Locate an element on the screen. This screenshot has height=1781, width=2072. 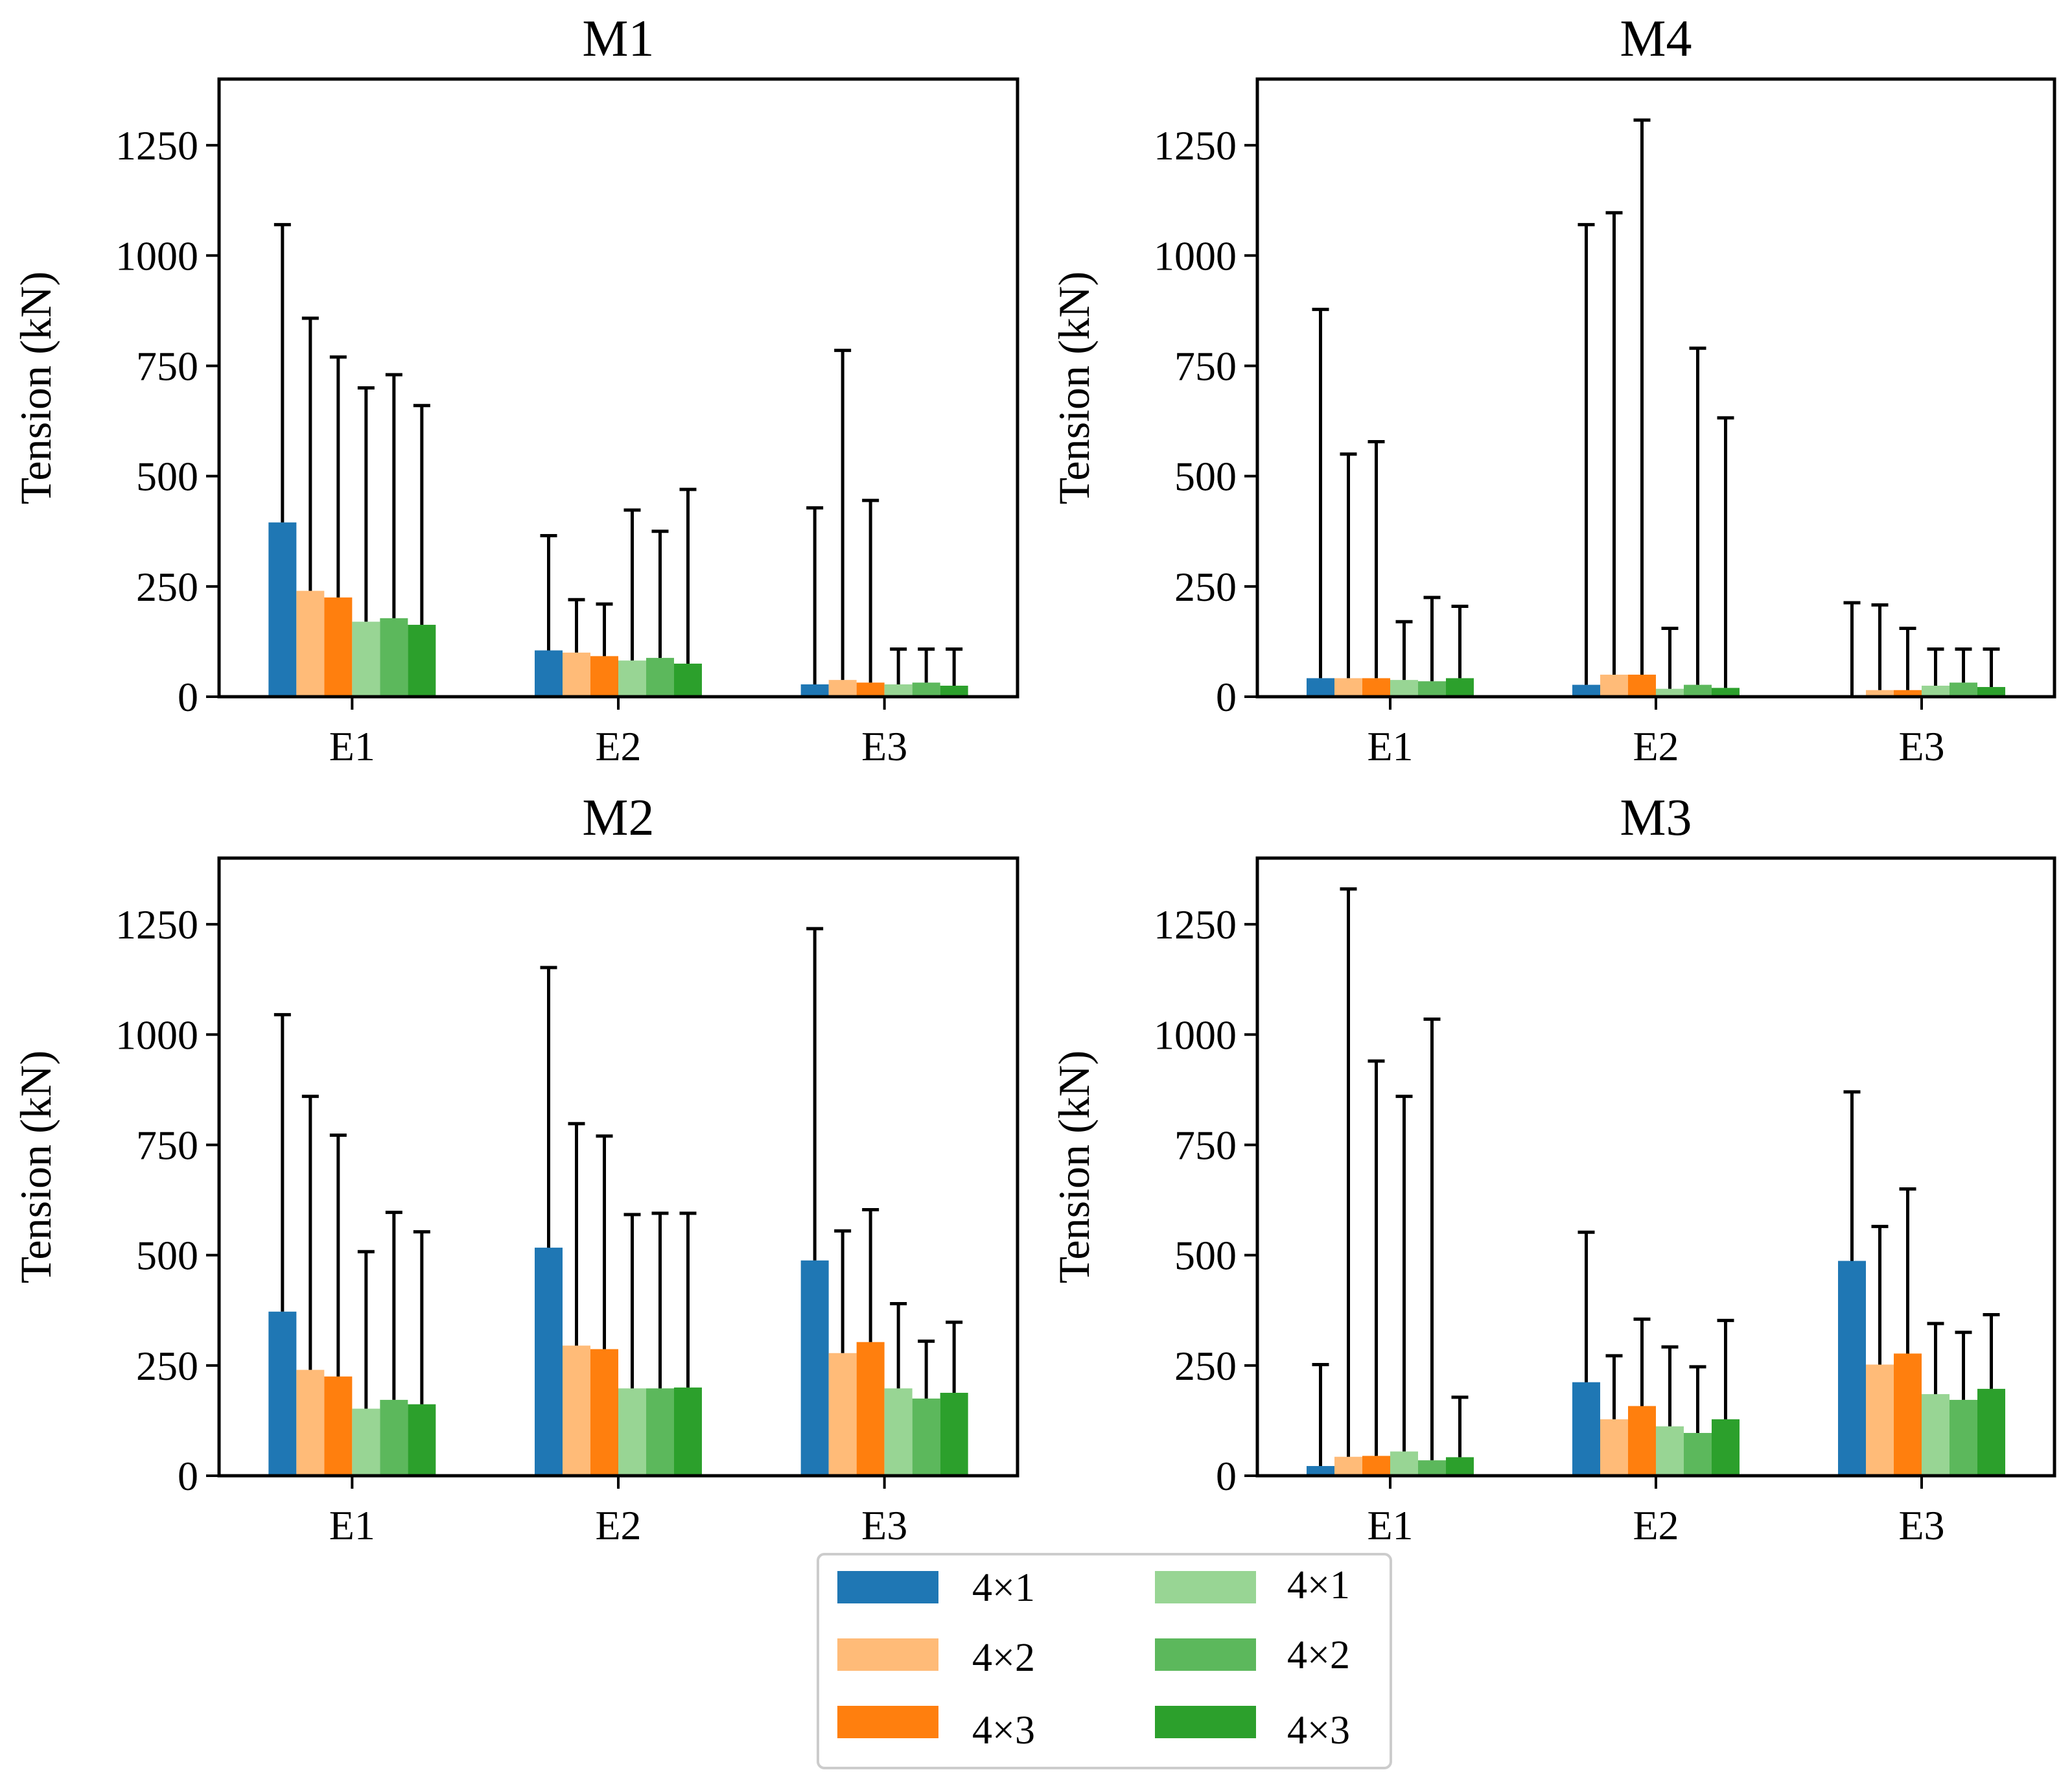
chart-title: M2 is located at coordinates (618, 817).